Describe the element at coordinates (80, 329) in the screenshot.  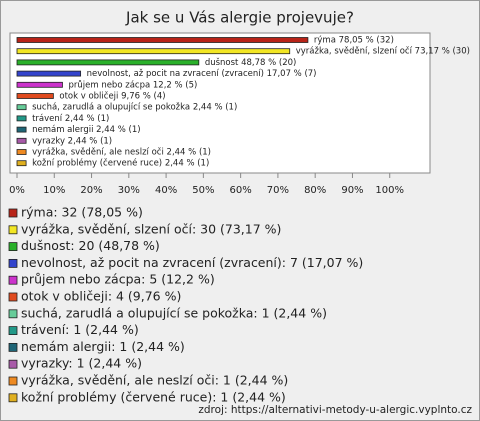
I see `legend-label: trávení: 1 (2,44 %)` at that location.